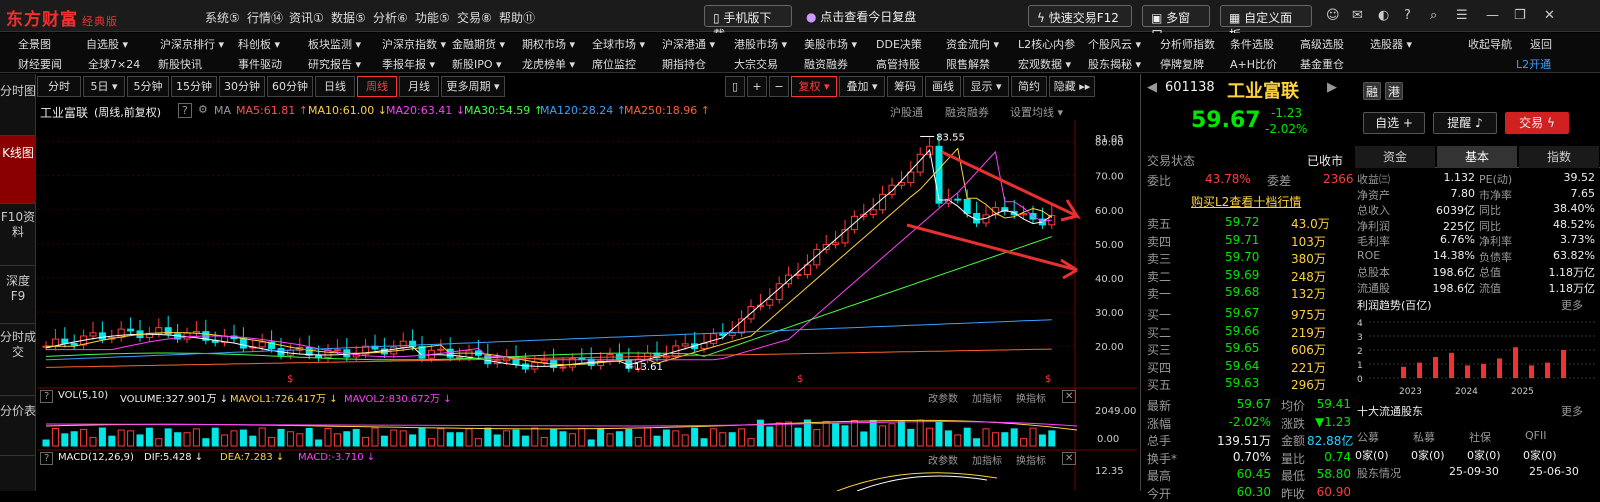 This screenshot has height=502, width=1600. I want to click on trade-button: 交易 ϟ, so click(1537, 123).